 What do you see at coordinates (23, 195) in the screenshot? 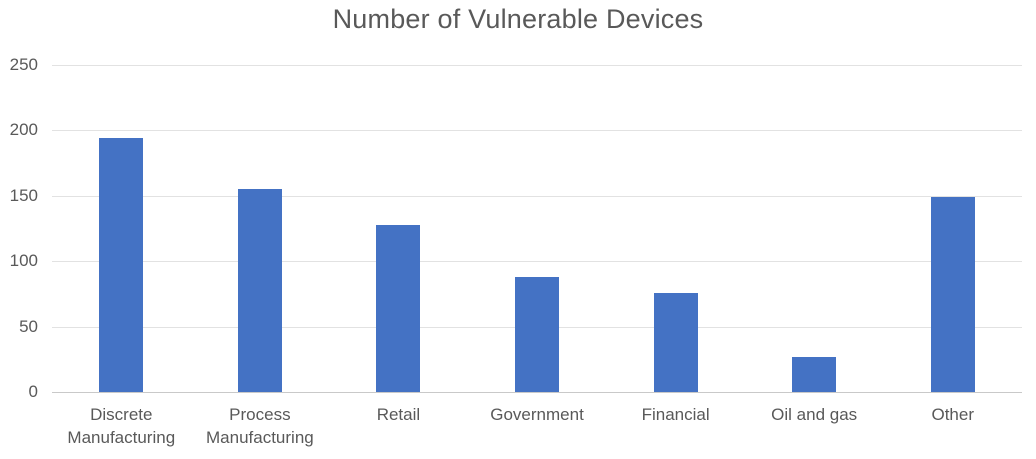
I see `y-axis-tick-label: 150` at bounding box center [23, 195].